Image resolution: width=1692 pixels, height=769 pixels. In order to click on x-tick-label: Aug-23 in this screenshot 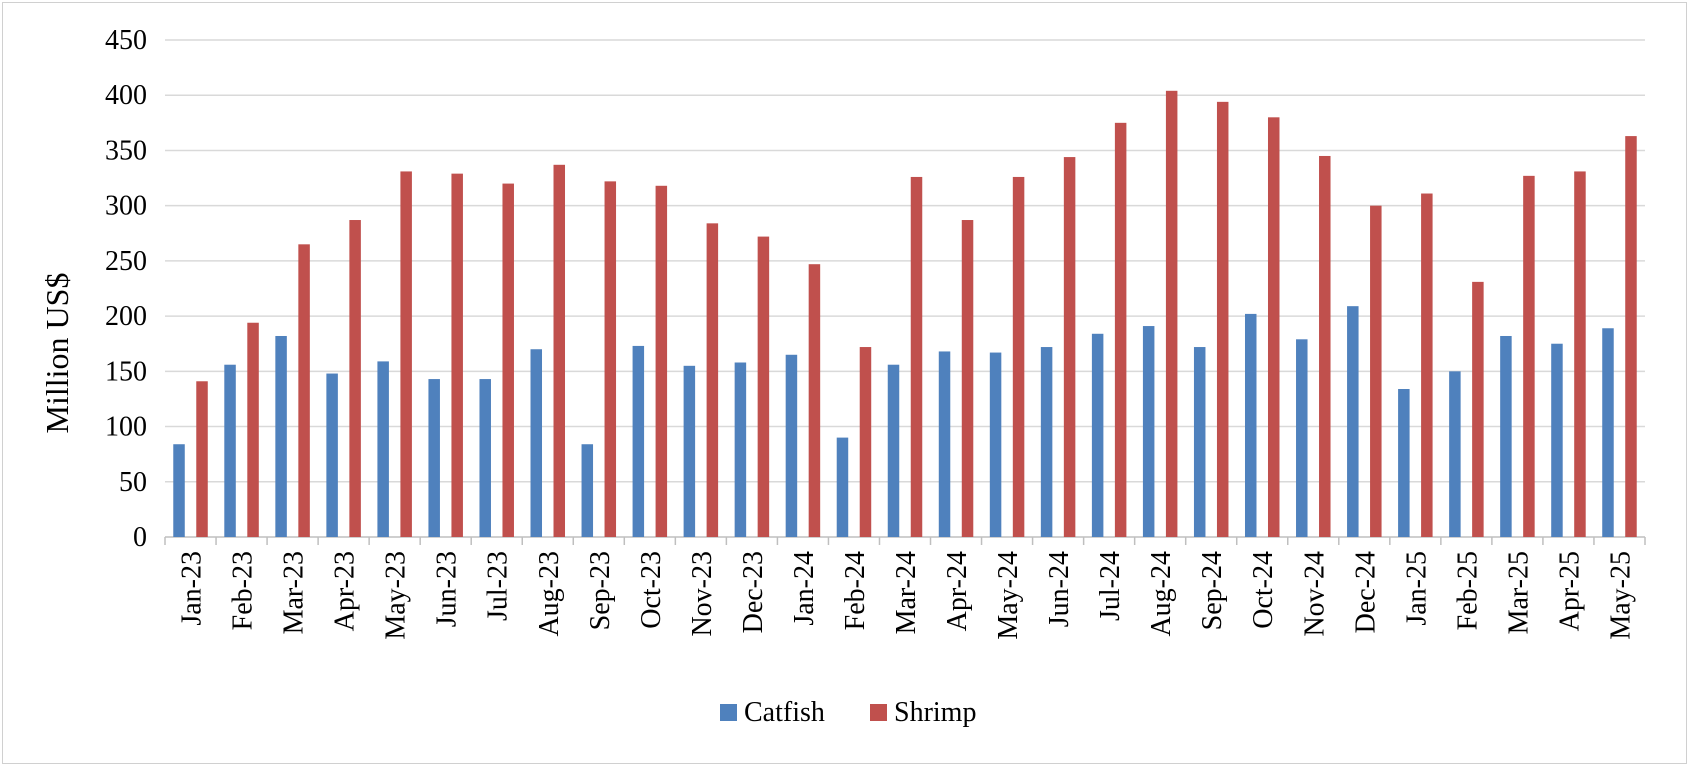, I will do `click(549, 594)`.